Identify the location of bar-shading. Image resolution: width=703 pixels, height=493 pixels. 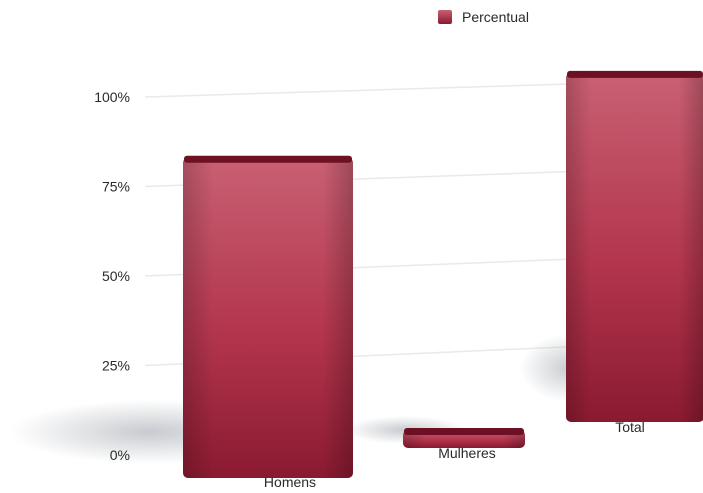
(634, 247).